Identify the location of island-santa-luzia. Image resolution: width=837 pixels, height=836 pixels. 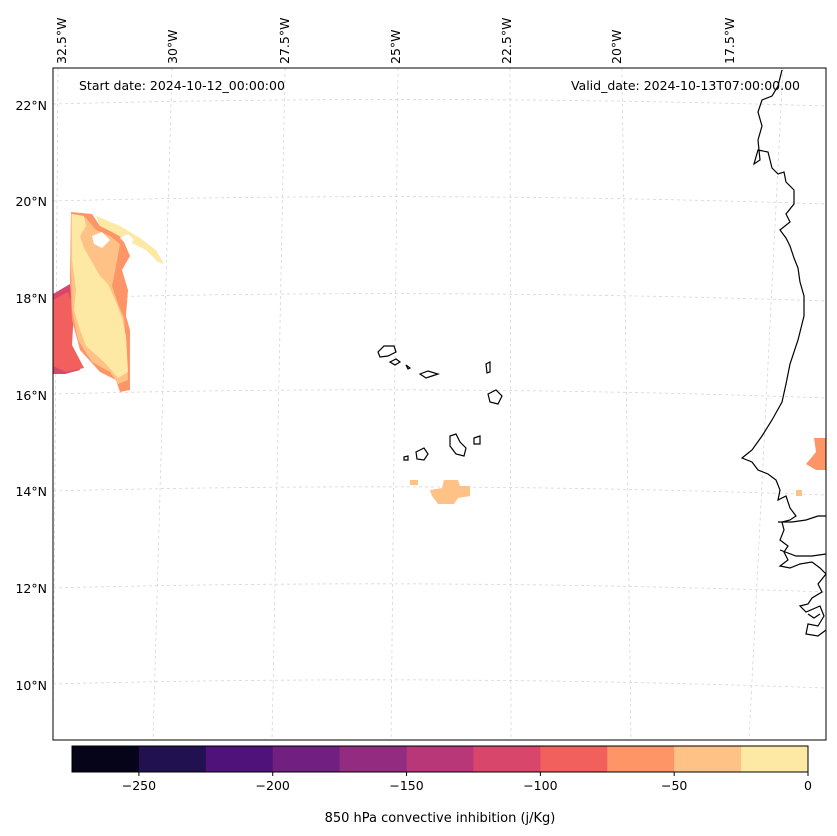
(408, 367).